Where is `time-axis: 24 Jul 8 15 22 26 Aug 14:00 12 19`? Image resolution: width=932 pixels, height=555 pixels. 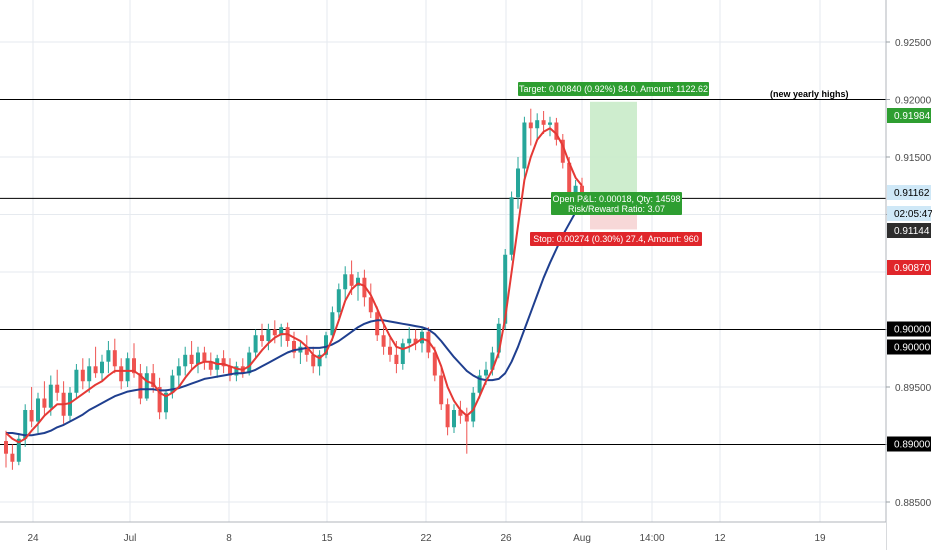 time-axis: 24 Jul 8 15 22 26 Aug 14:00 12 19 is located at coordinates (443, 535).